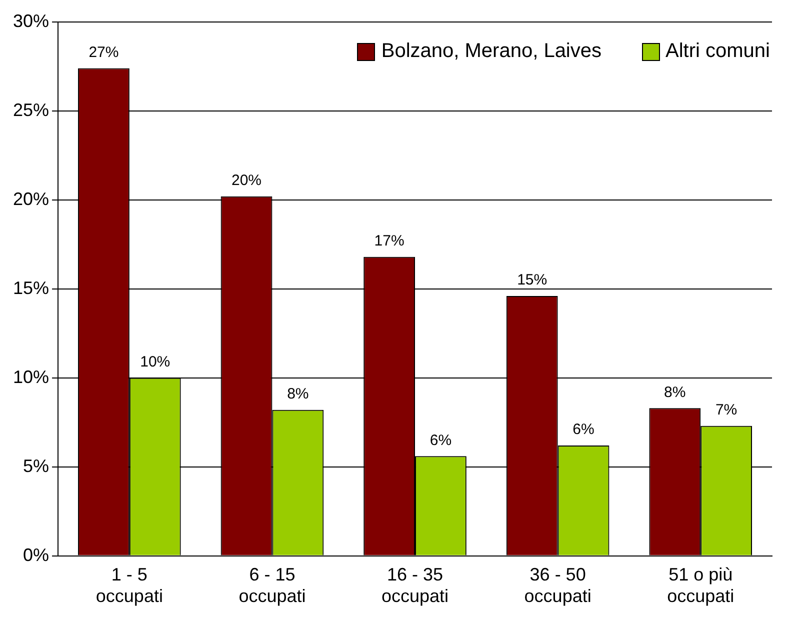 This screenshot has height=621, width=792. What do you see at coordinates (155, 362) in the screenshot?
I see `data-label: 10%` at bounding box center [155, 362].